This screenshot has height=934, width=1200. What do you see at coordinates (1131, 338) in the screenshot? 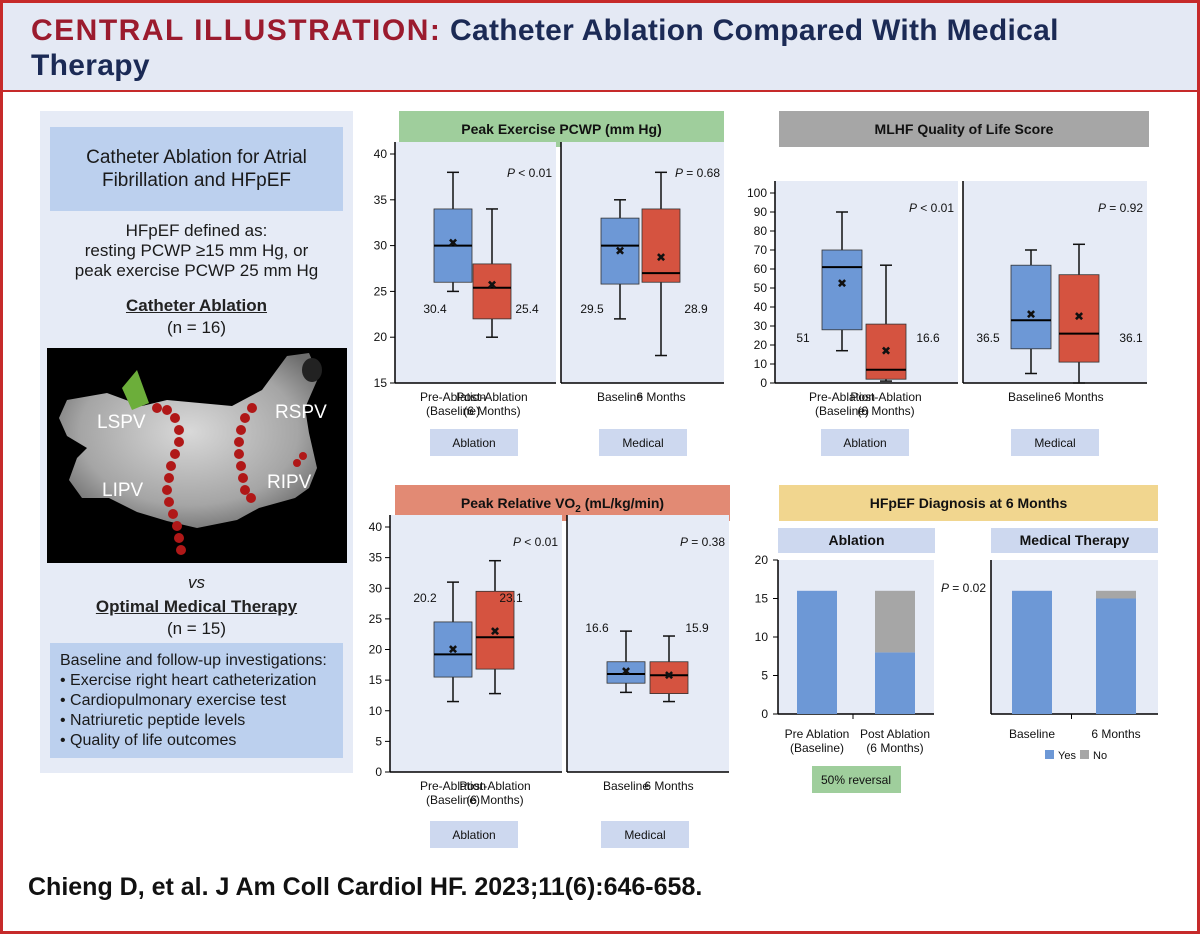
I see `mean-value-label: 36.1` at bounding box center [1131, 338].